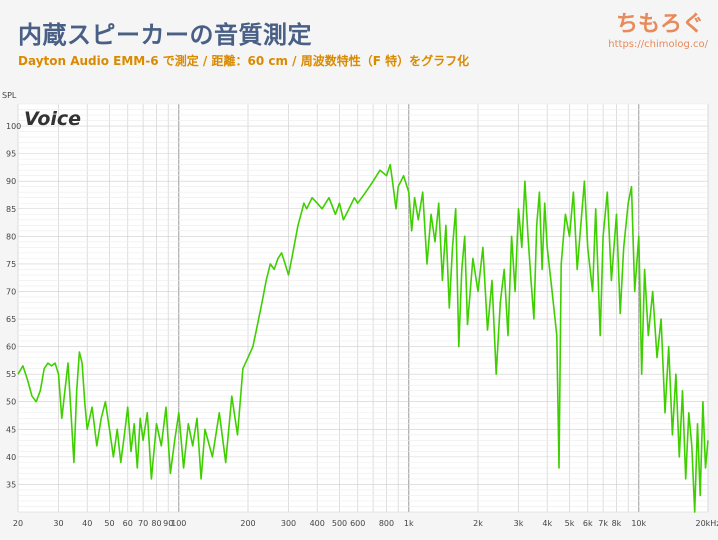 This screenshot has width=718, height=540. What do you see at coordinates (11, 374) in the screenshot?
I see `y-tick-label: 55` at bounding box center [11, 374].